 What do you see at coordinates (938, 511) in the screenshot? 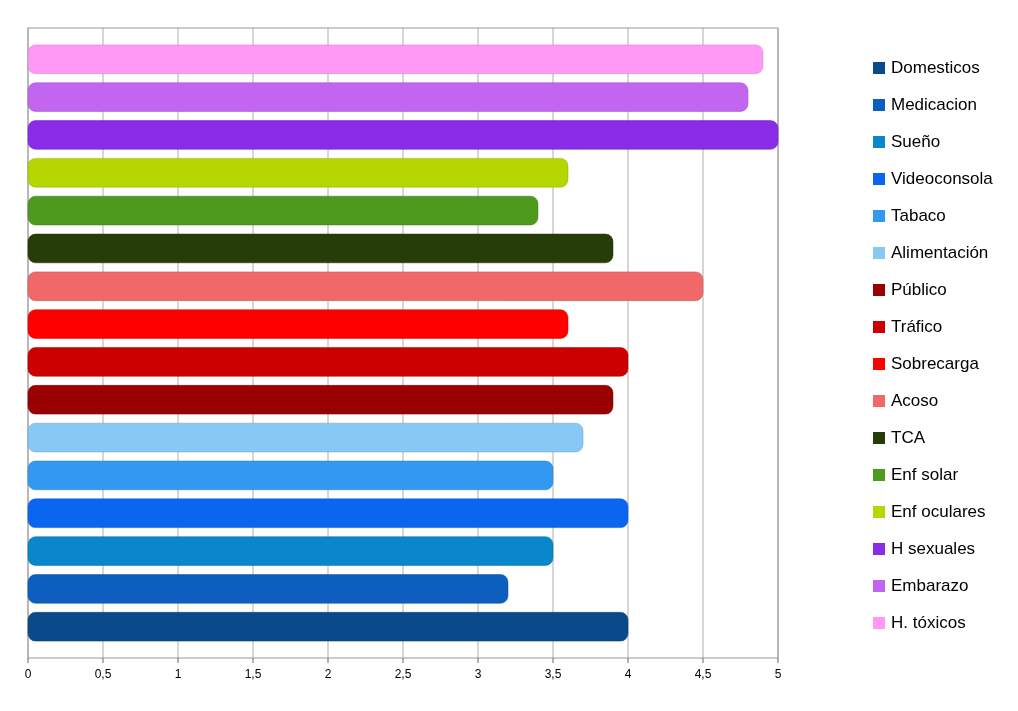
I see `legend-label: Enf oculares` at bounding box center [938, 511].